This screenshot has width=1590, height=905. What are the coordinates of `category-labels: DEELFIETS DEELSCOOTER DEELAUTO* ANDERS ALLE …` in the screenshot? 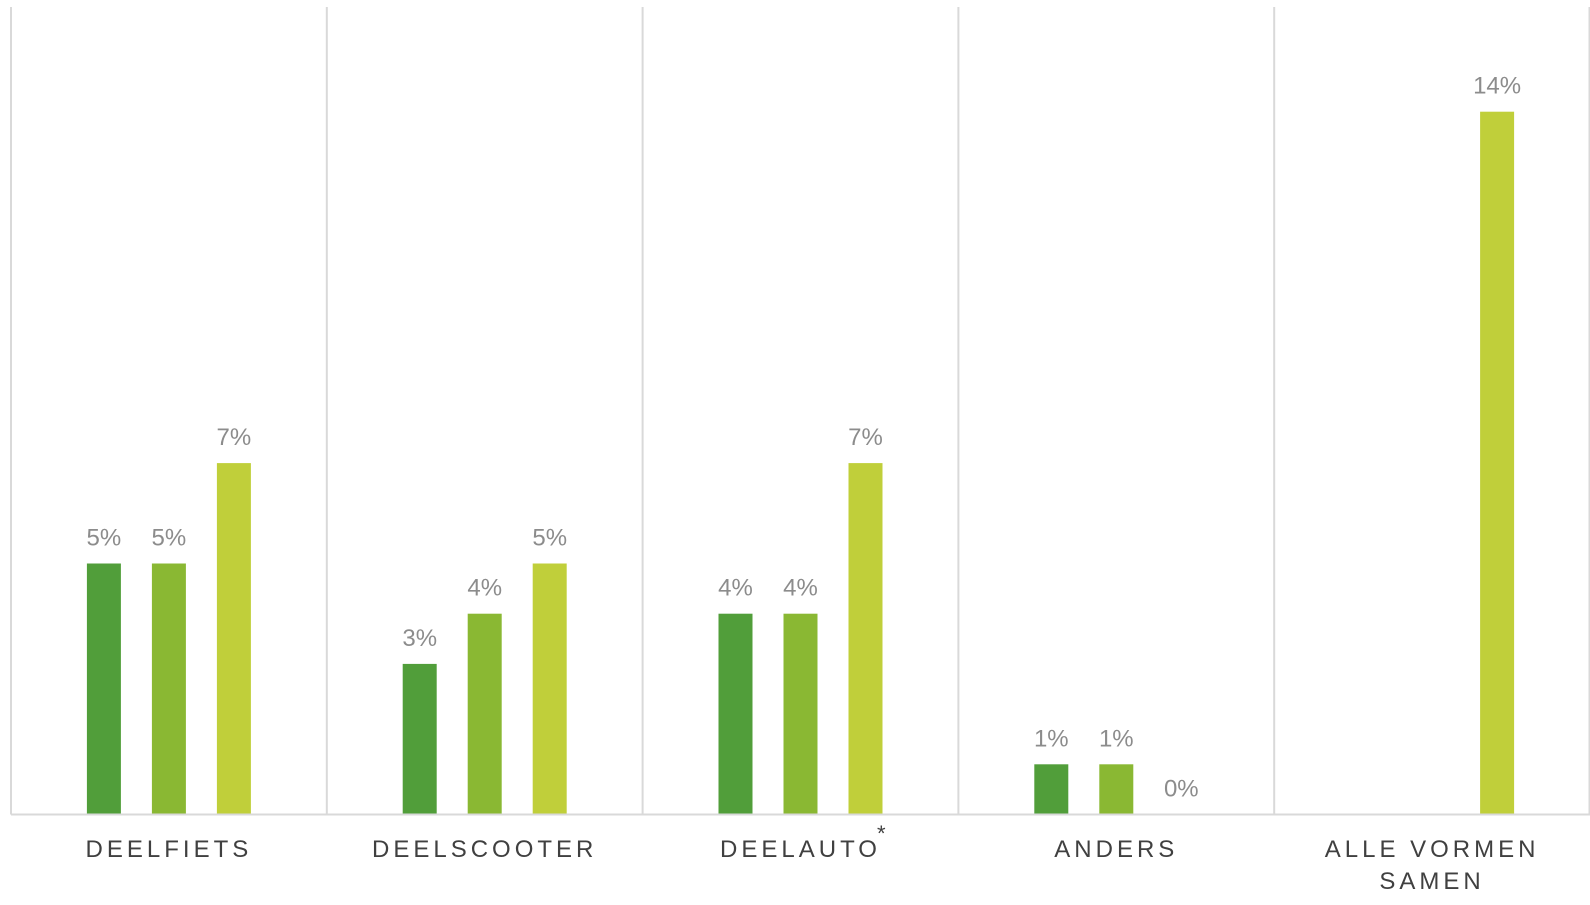 It's located at (813, 858).